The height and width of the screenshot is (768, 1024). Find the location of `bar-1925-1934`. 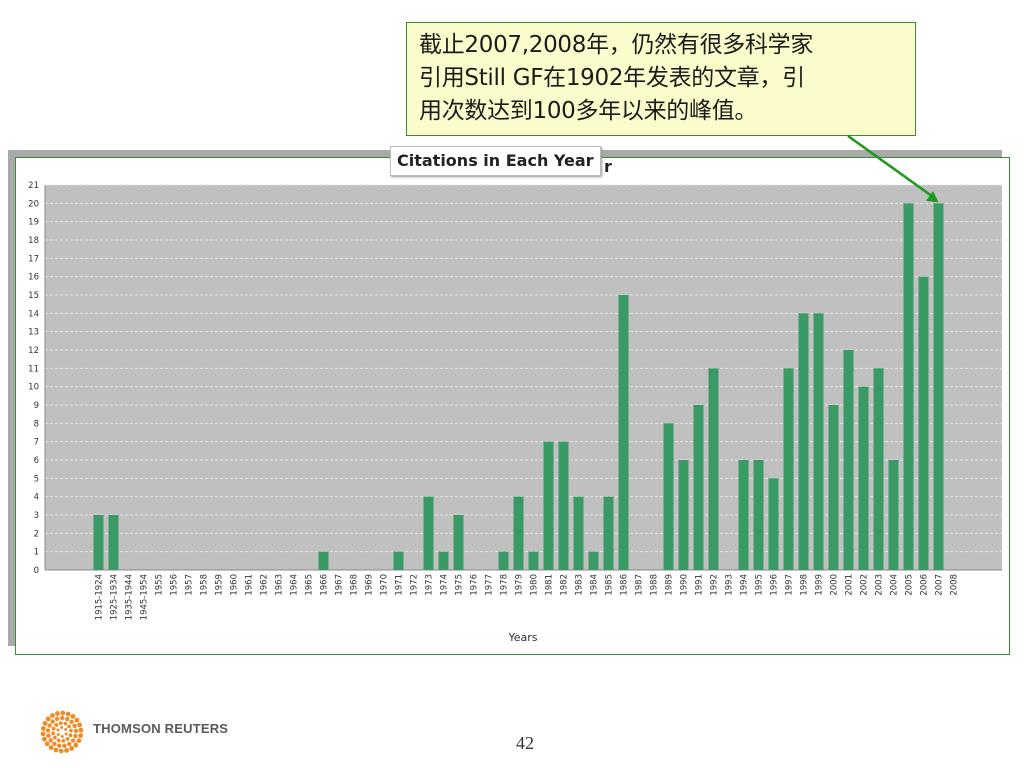

bar-1925-1934 is located at coordinates (113, 542).